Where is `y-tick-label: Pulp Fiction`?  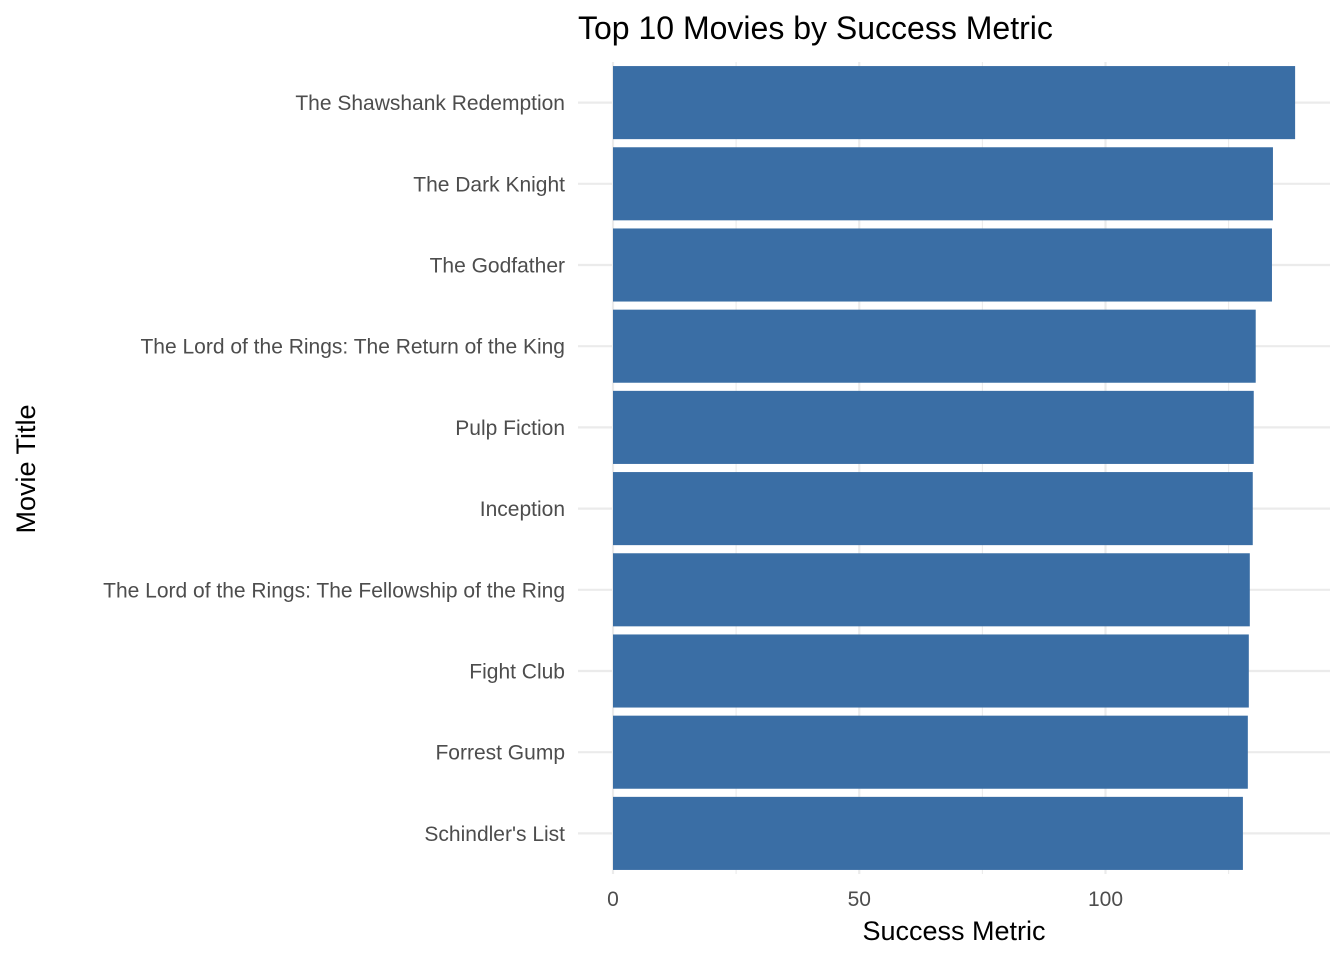
y-tick-label: Pulp Fiction is located at coordinates (510, 428).